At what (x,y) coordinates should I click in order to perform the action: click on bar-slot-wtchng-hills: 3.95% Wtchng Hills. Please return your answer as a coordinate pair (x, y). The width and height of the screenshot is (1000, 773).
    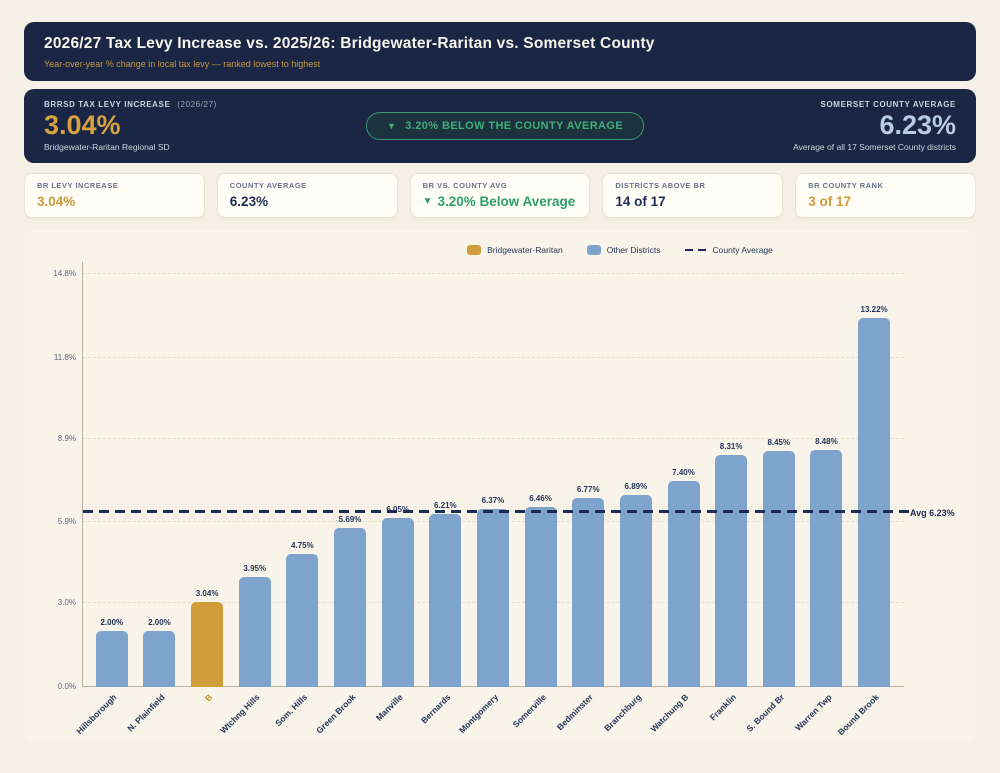
    Looking at the image, I should click on (248, 498).